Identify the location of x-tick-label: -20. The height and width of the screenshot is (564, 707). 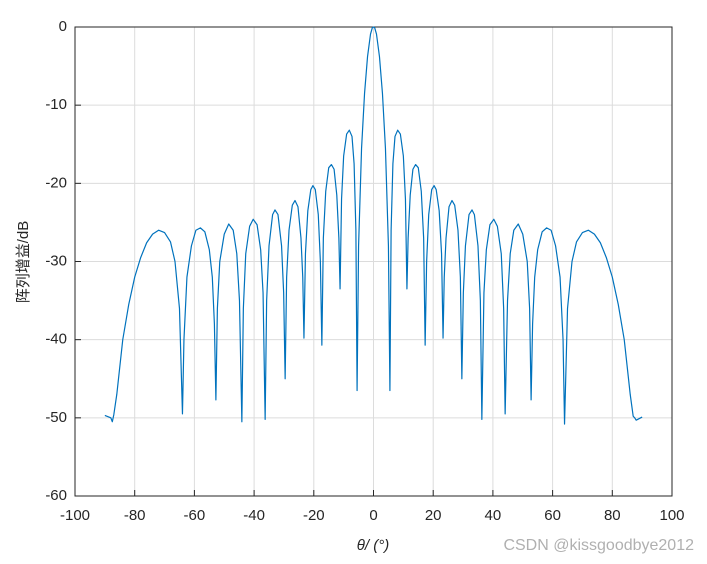
(314, 515).